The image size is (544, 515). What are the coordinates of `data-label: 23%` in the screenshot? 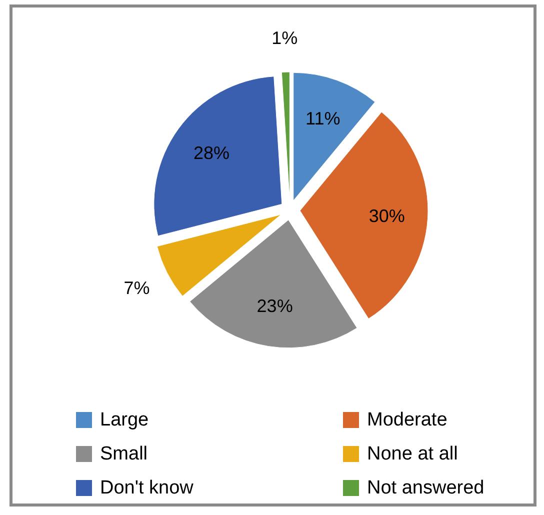 It's located at (274, 306).